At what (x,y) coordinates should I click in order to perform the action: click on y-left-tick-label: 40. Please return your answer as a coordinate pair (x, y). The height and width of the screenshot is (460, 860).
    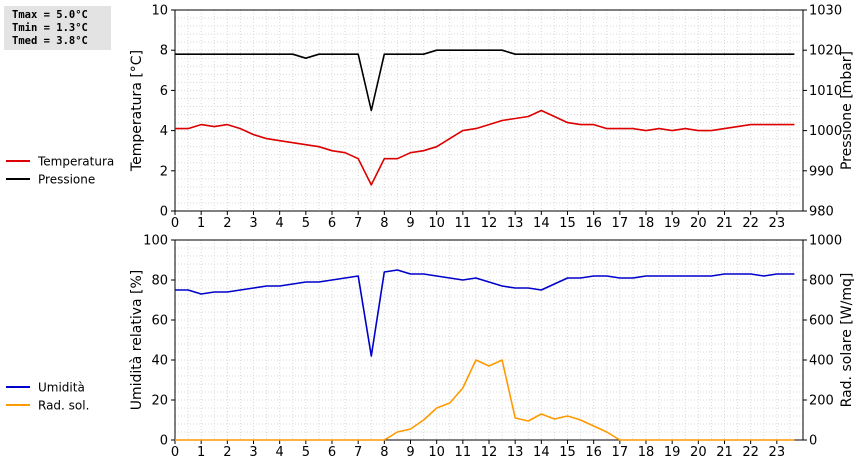
    Looking at the image, I should click on (159, 361).